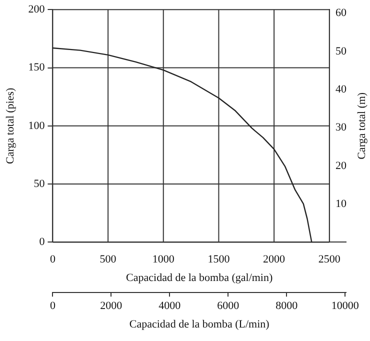 This screenshot has height=341, width=370. I want to click on y-tick-label: 50, so click(40, 184).